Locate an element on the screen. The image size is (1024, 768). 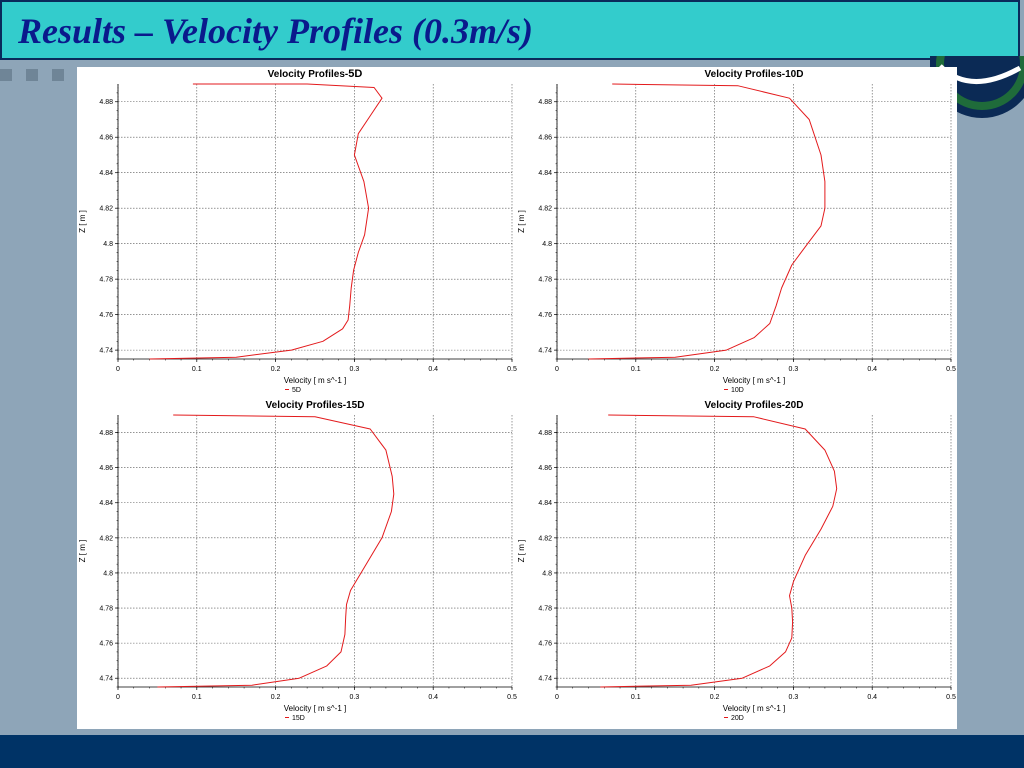
chart-title: Velocity Profiles-15D is located at coordinates (315, 405).